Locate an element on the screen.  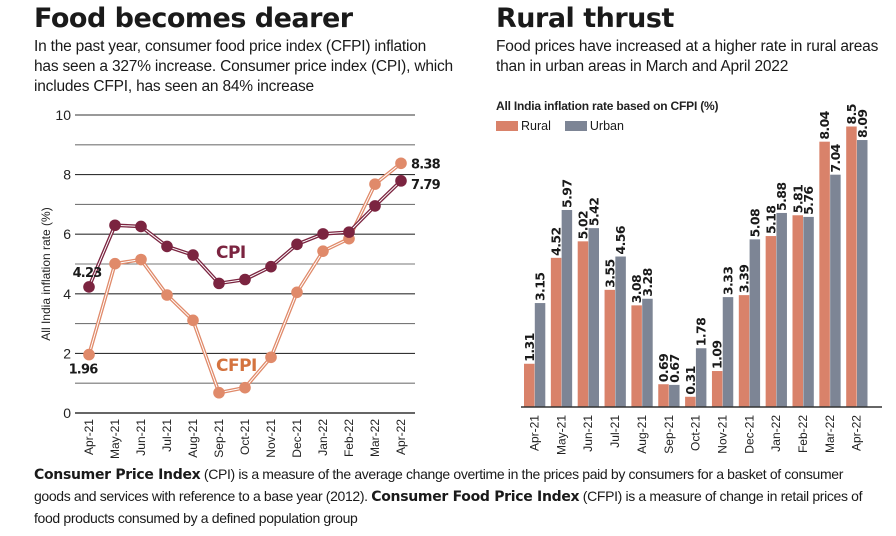
bar-value-label: 3.55 is located at coordinates (609, 273).